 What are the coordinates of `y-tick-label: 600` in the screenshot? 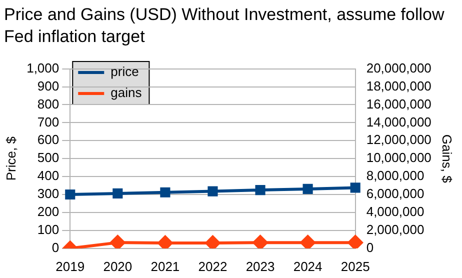 It's located at (48, 140).